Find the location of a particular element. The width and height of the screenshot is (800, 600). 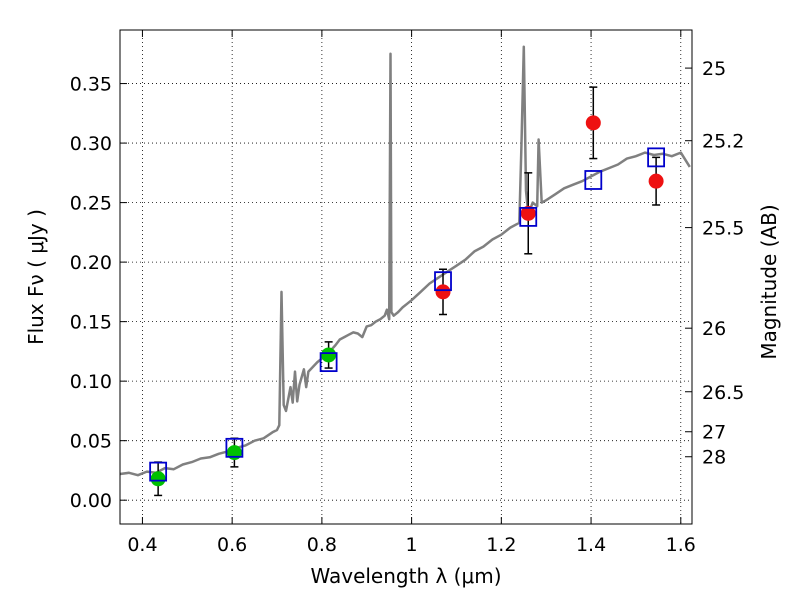

right-axis-ticks: 28 27 26.5 26 25.5 25.2 25 is located at coordinates (714, 263).